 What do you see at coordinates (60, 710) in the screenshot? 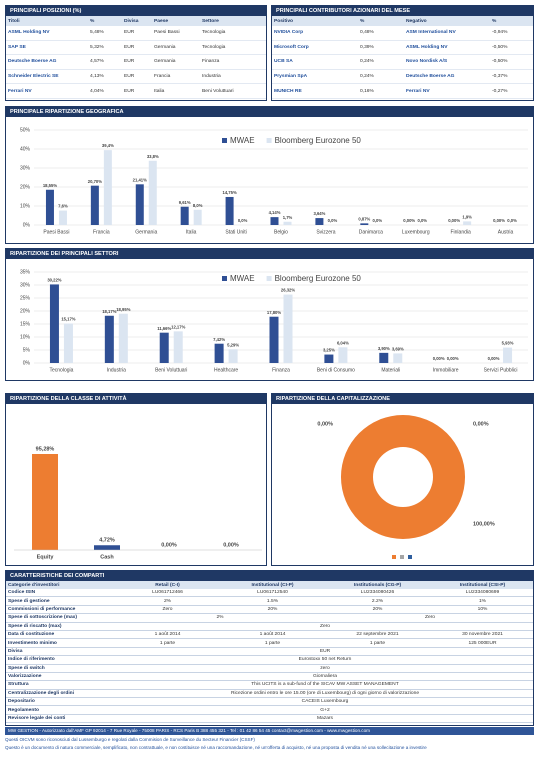
I see `row-label: Regolamento` at bounding box center [60, 710].